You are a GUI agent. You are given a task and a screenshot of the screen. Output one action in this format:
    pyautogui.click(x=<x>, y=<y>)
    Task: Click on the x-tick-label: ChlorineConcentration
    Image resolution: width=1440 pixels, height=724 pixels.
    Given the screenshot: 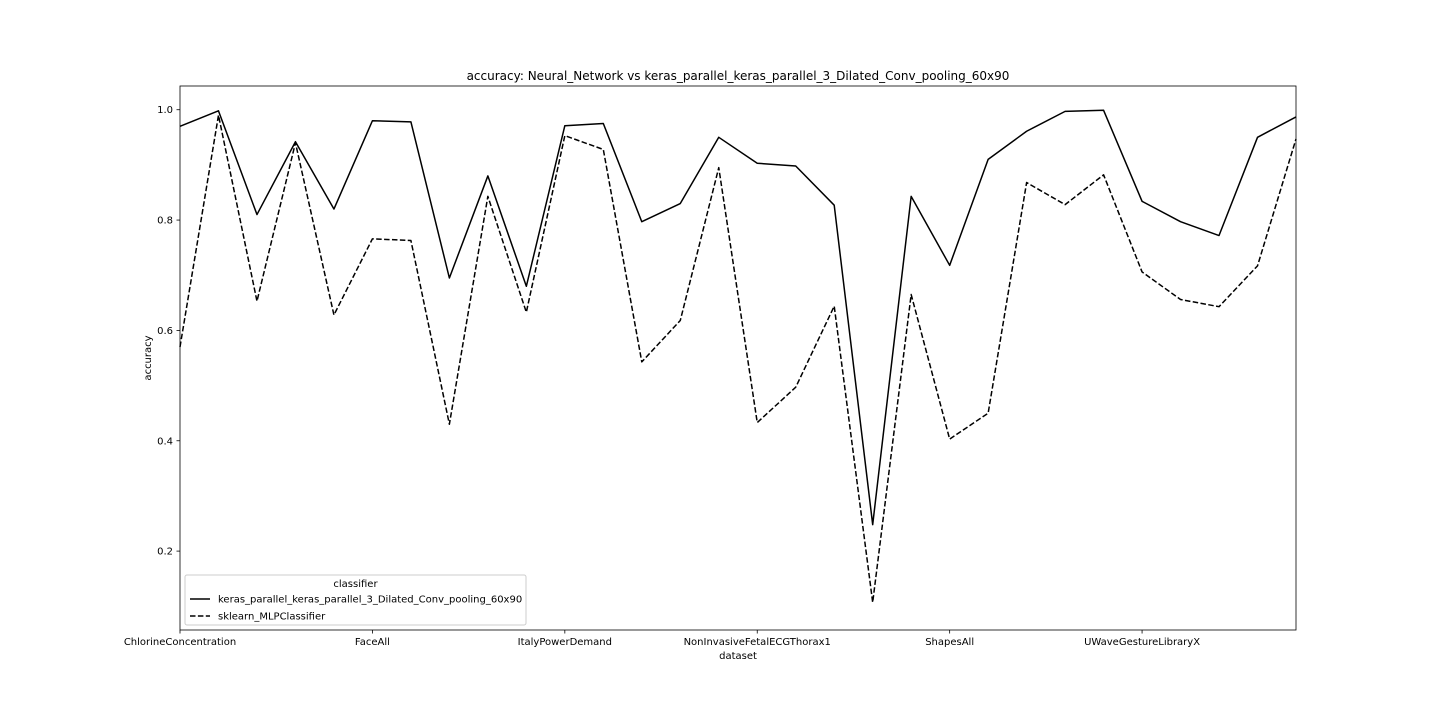 What is the action you would take?
    pyautogui.click(x=180, y=642)
    